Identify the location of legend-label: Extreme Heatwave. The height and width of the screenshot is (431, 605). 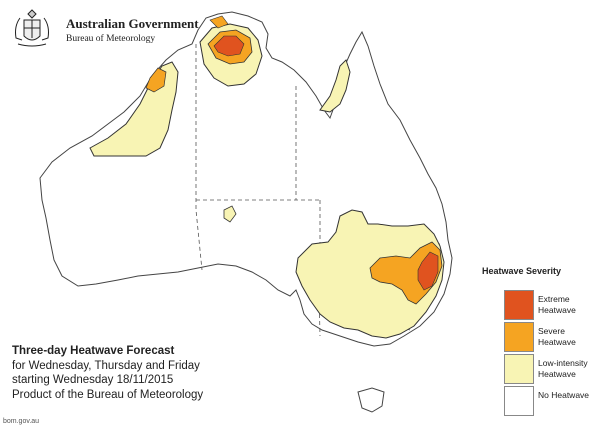
(557, 304).